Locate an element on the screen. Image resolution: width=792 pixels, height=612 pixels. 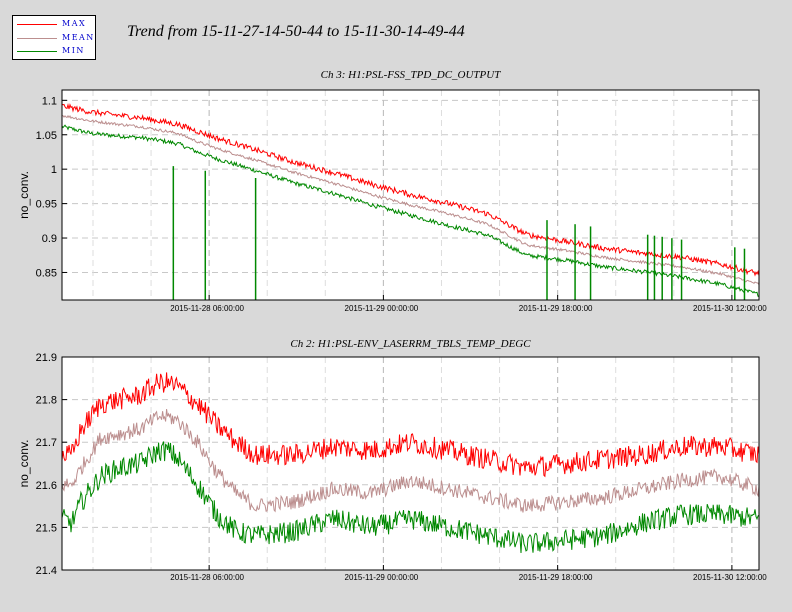
legend-item-max: MAX is located at coordinates (56, 25).